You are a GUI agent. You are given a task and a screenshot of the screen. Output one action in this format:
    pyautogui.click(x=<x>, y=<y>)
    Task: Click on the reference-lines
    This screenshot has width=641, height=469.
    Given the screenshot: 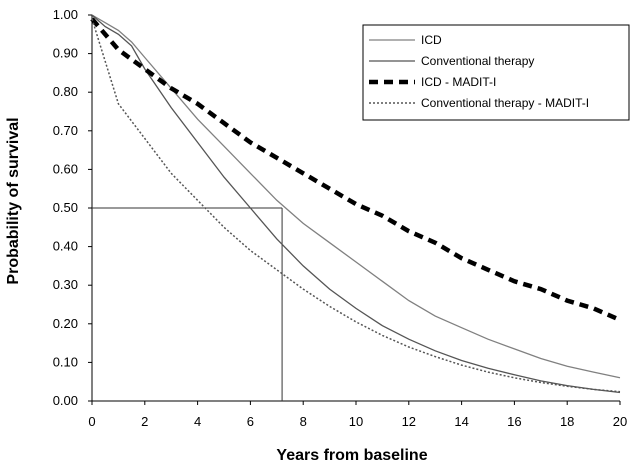 What is the action you would take?
    pyautogui.click(x=187, y=304)
    